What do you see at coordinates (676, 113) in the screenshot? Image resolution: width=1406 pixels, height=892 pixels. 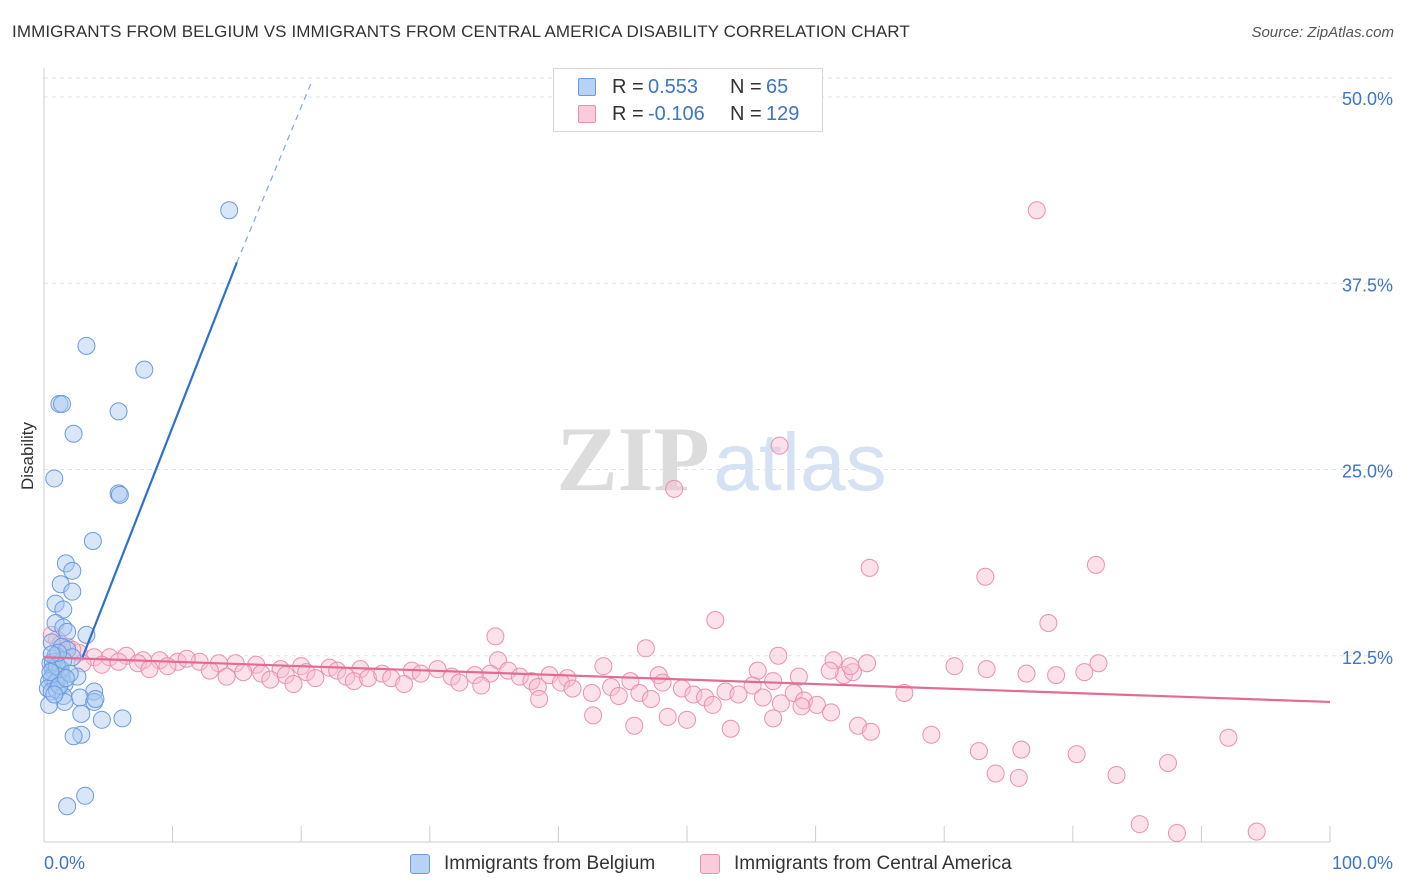 I see `legend-r-value: -0.106` at bounding box center [676, 113].